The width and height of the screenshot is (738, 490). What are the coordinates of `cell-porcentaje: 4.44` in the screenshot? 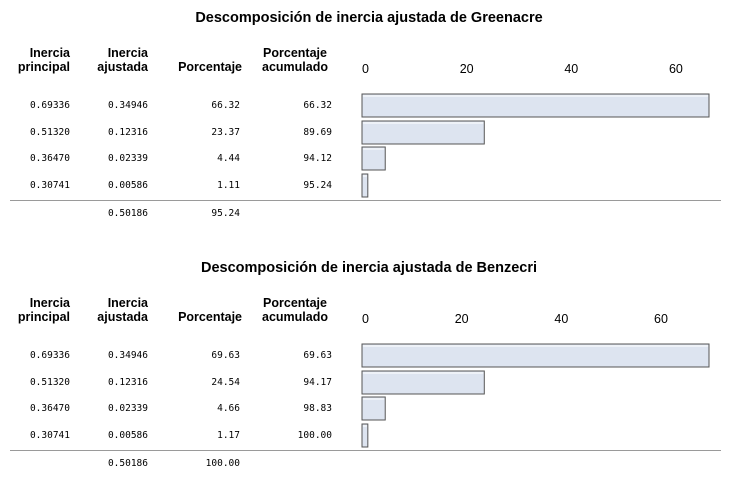 It's located at (228, 158).